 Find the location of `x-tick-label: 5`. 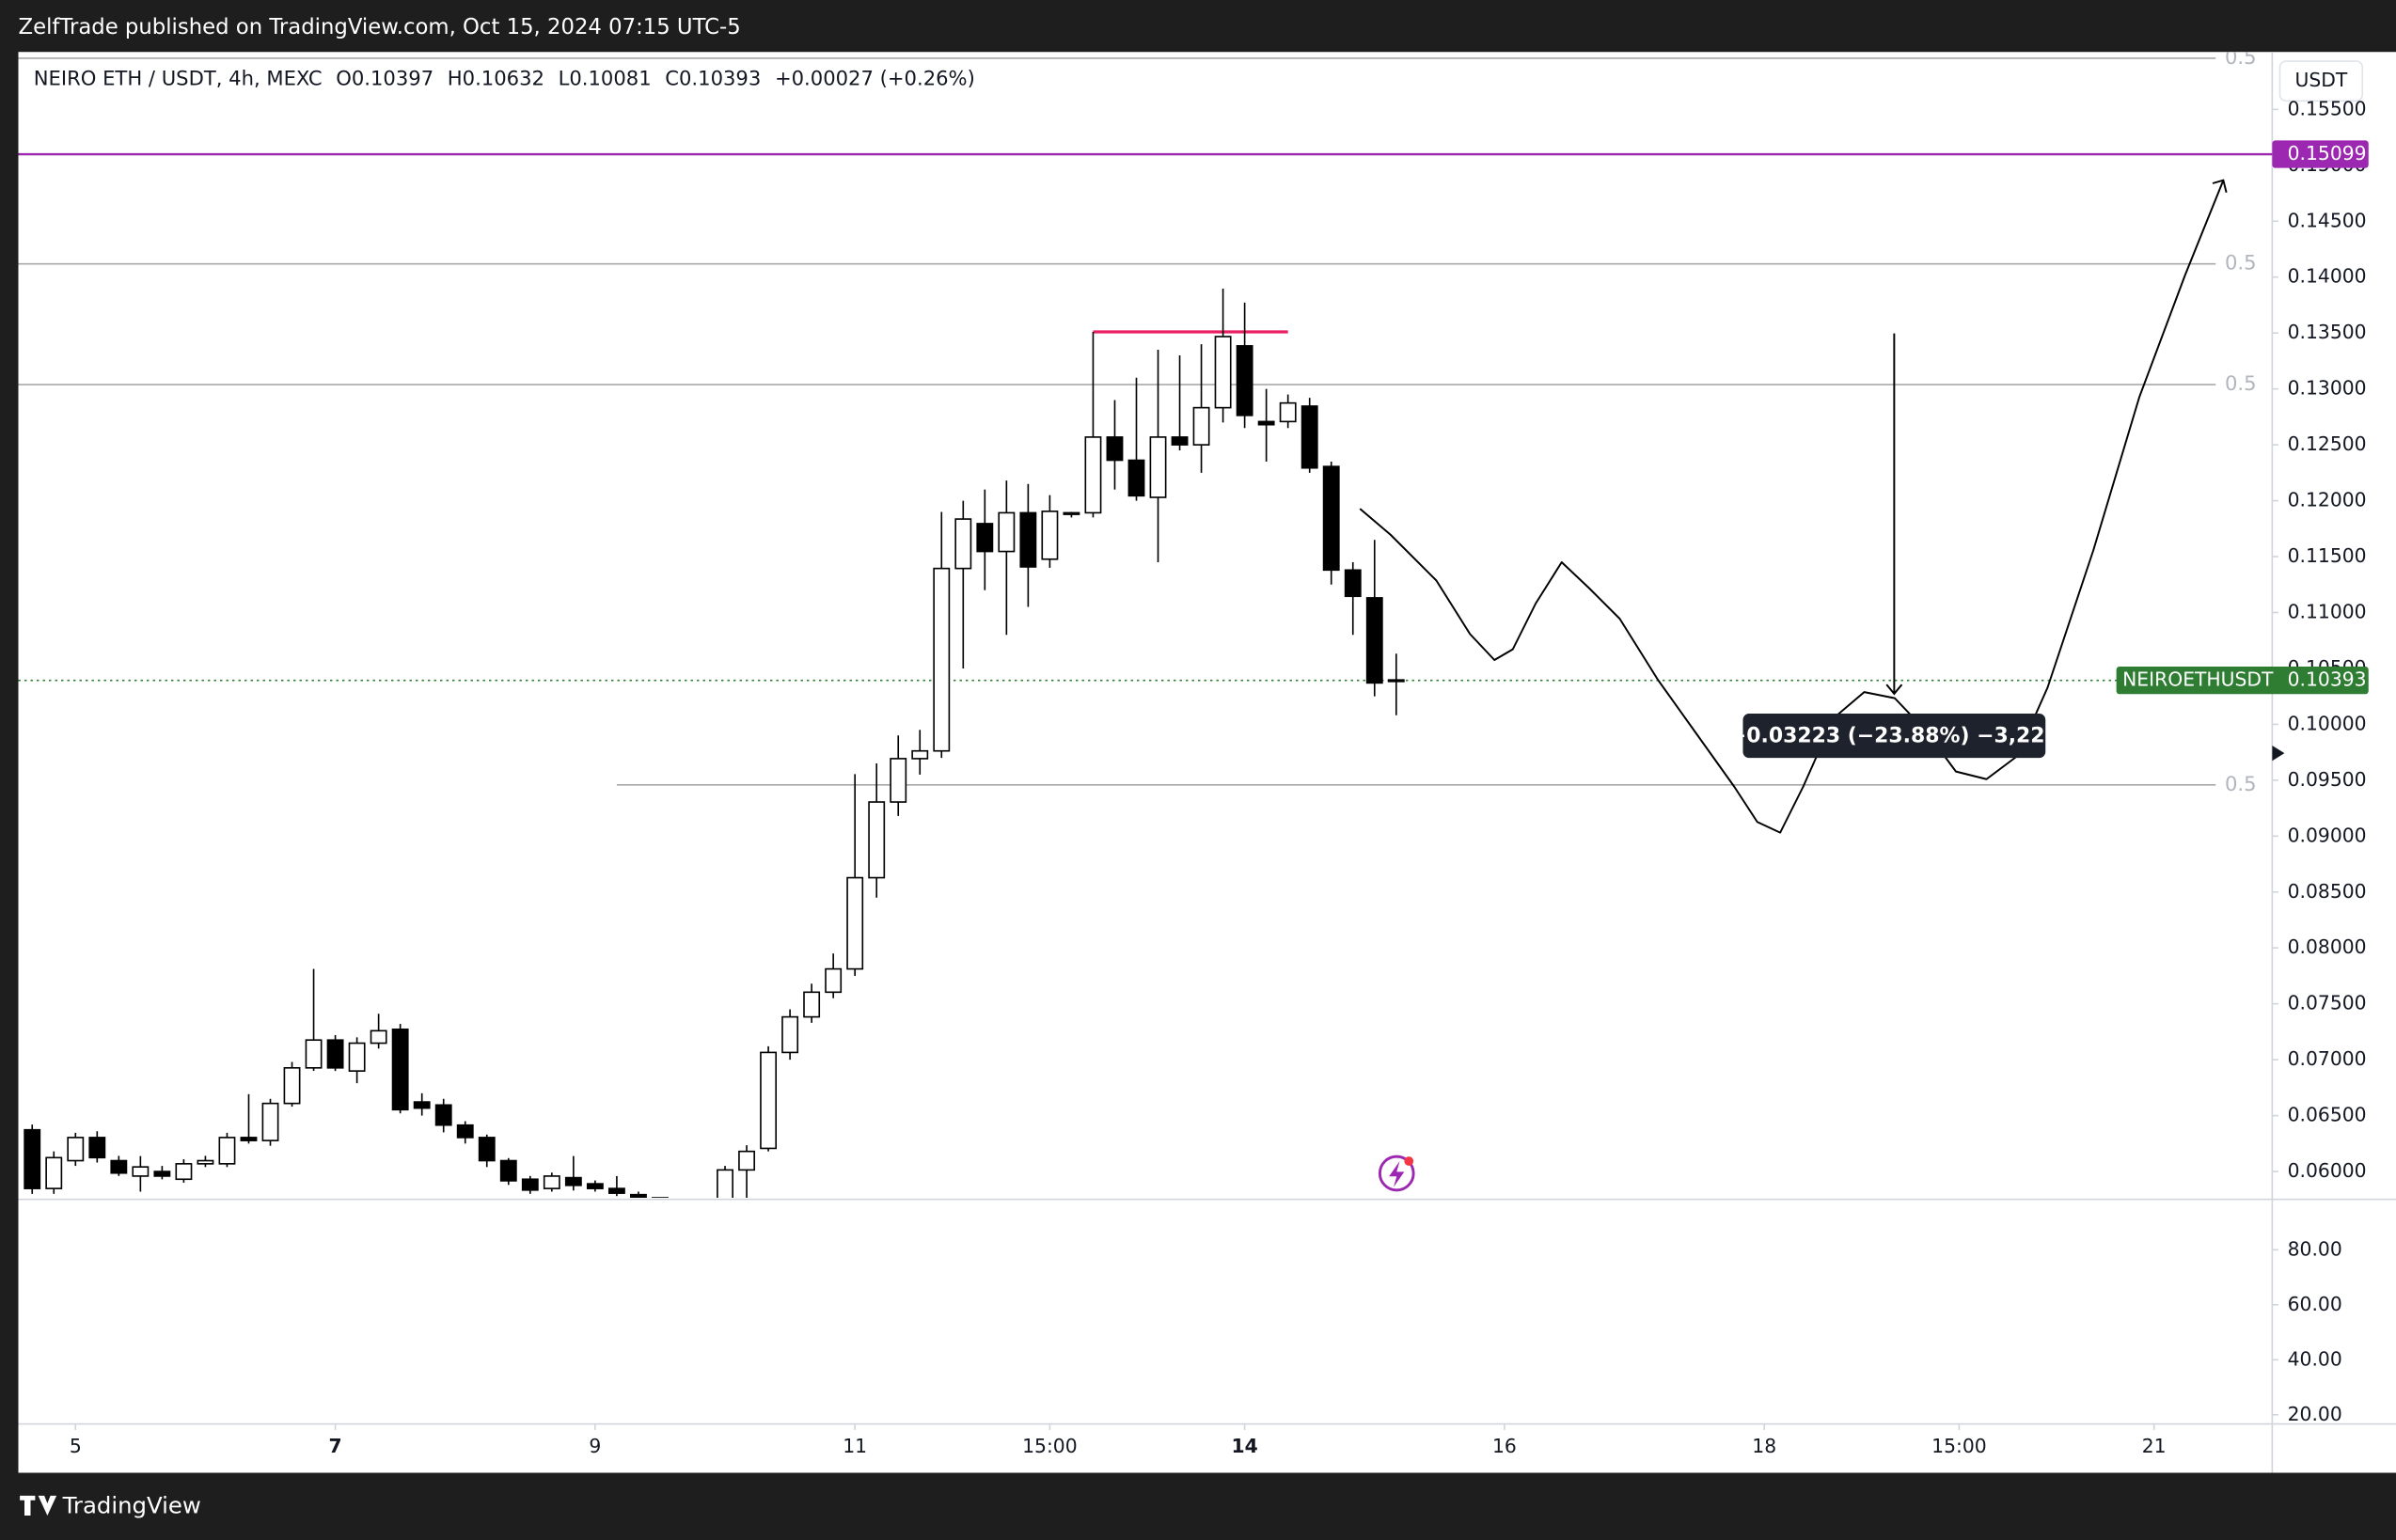

x-tick-label: 5 is located at coordinates (76, 1446).